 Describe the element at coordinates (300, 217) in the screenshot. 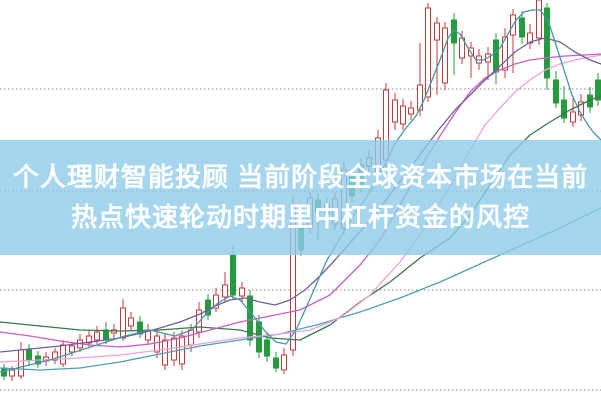

I see `headline-line-2: 热点快速轮动时期里中杠杆资金的风控` at that location.